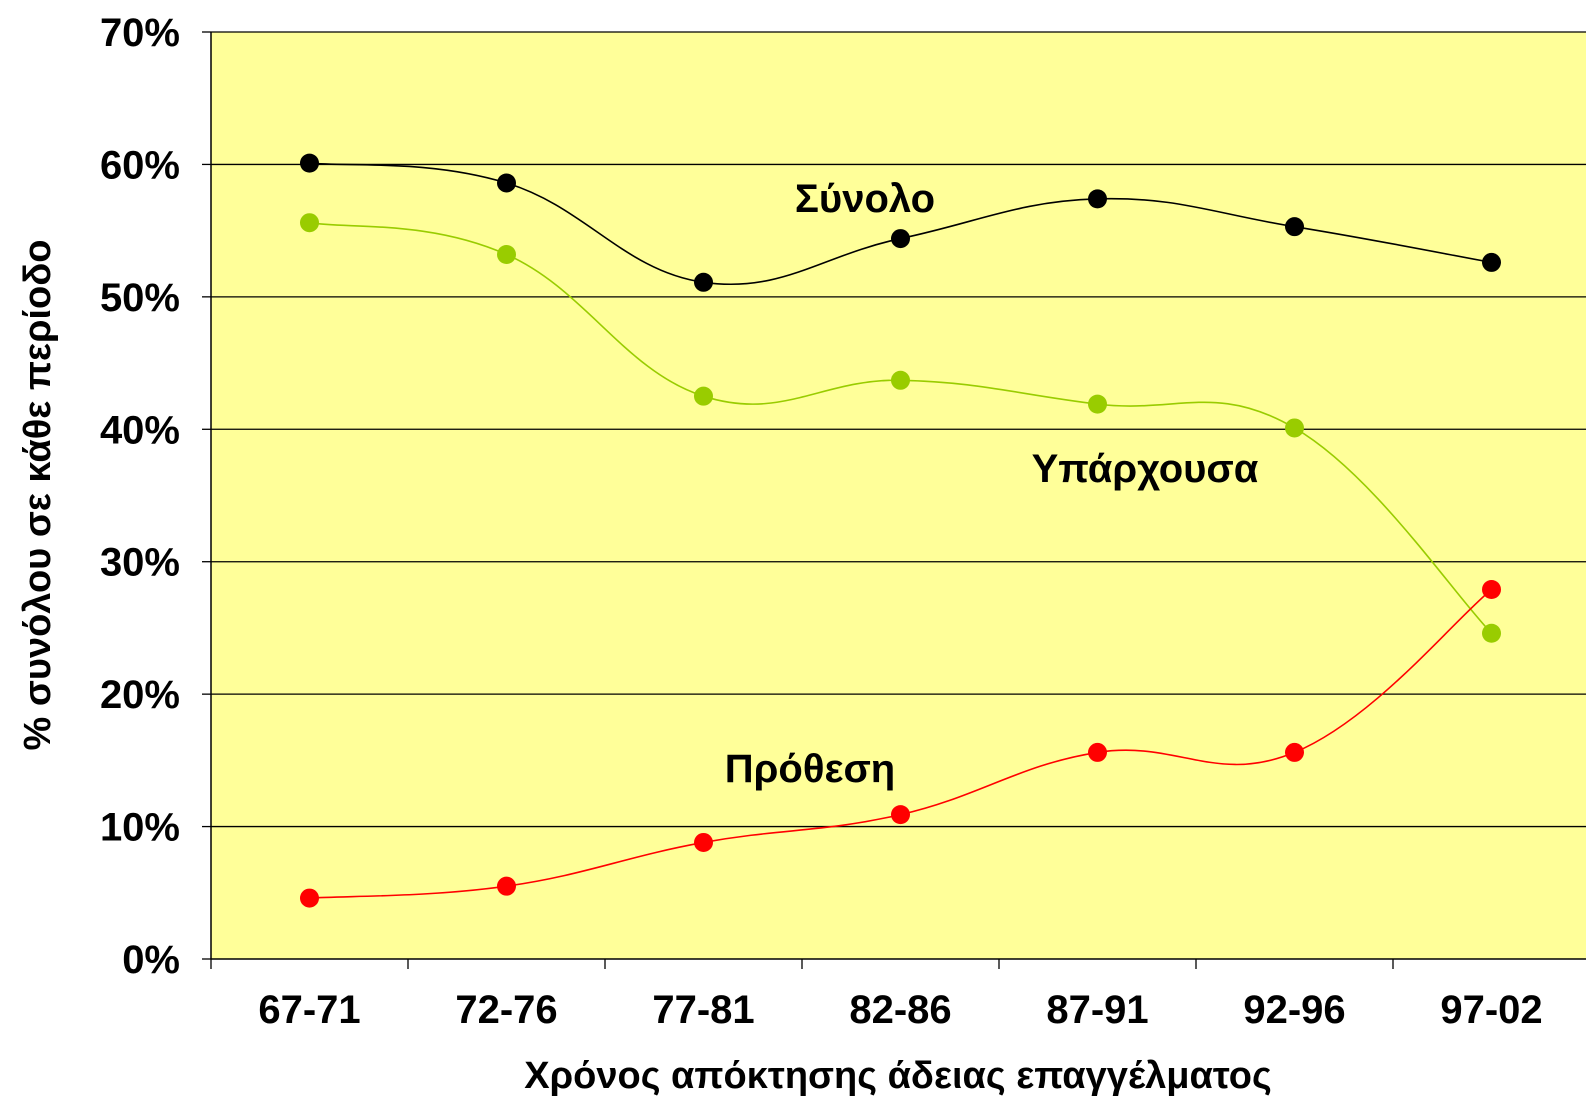  Describe the element at coordinates (140, 563) in the screenshot. I see `y-tick-label: 30%` at that location.